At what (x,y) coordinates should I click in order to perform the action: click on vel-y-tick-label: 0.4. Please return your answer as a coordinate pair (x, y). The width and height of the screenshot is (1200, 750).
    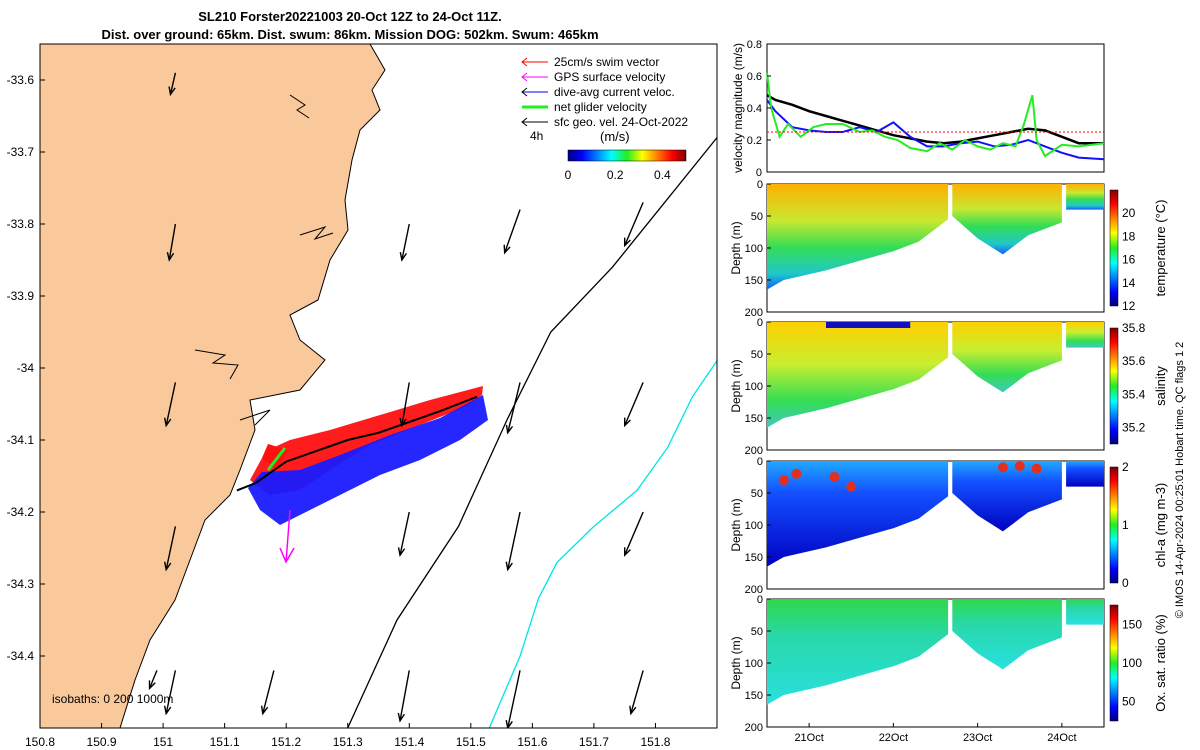
    Looking at the image, I should click on (754, 109).